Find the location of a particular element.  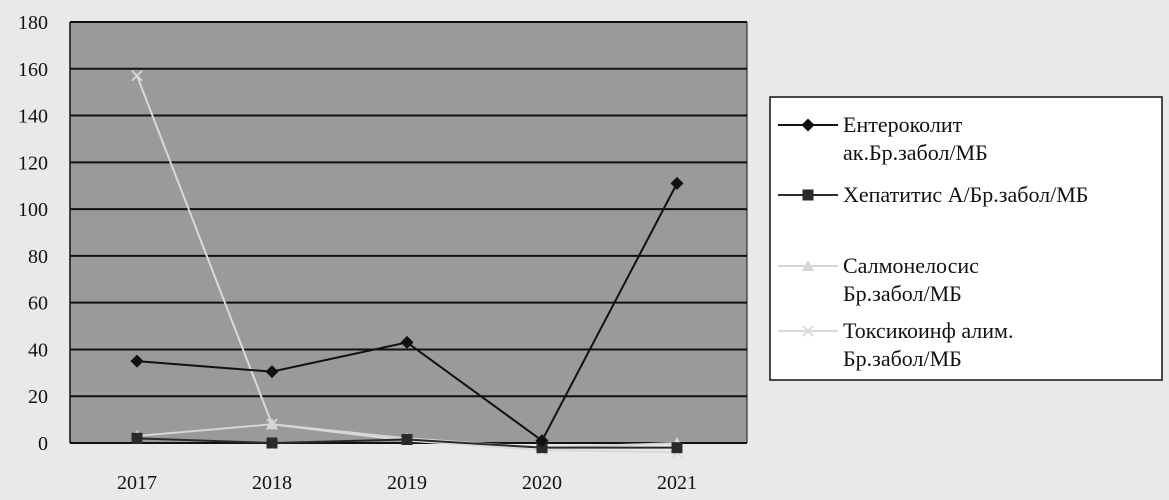

y-tick-label: 60 is located at coordinates (38, 304).